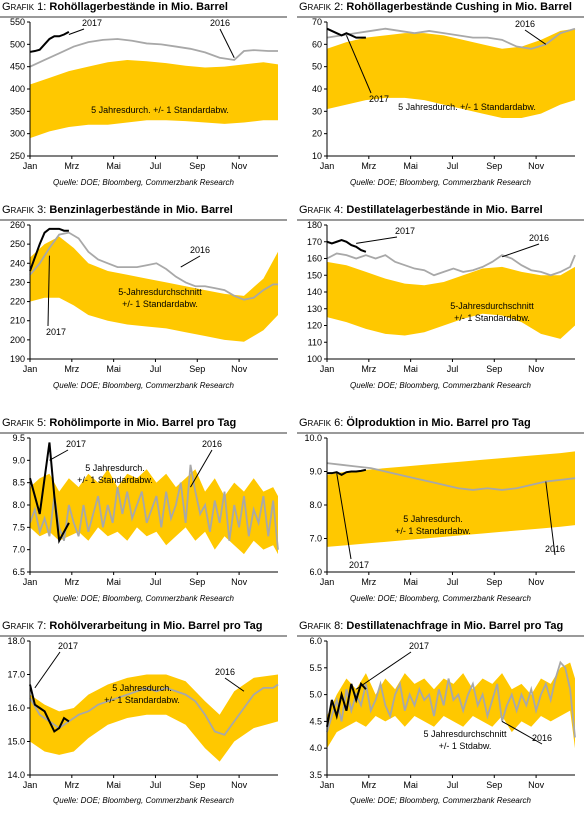 The width and height of the screenshot is (587, 819). Describe the element at coordinates (313, 438) in the screenshot. I see `y-tick-label: 10.0` at that location.